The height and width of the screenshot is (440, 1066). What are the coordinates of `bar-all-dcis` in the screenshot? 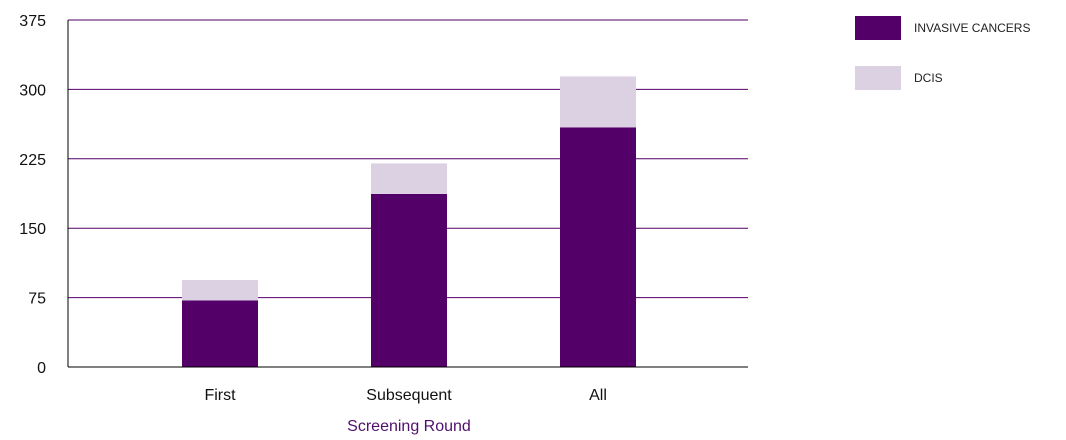 It's located at (598, 102).